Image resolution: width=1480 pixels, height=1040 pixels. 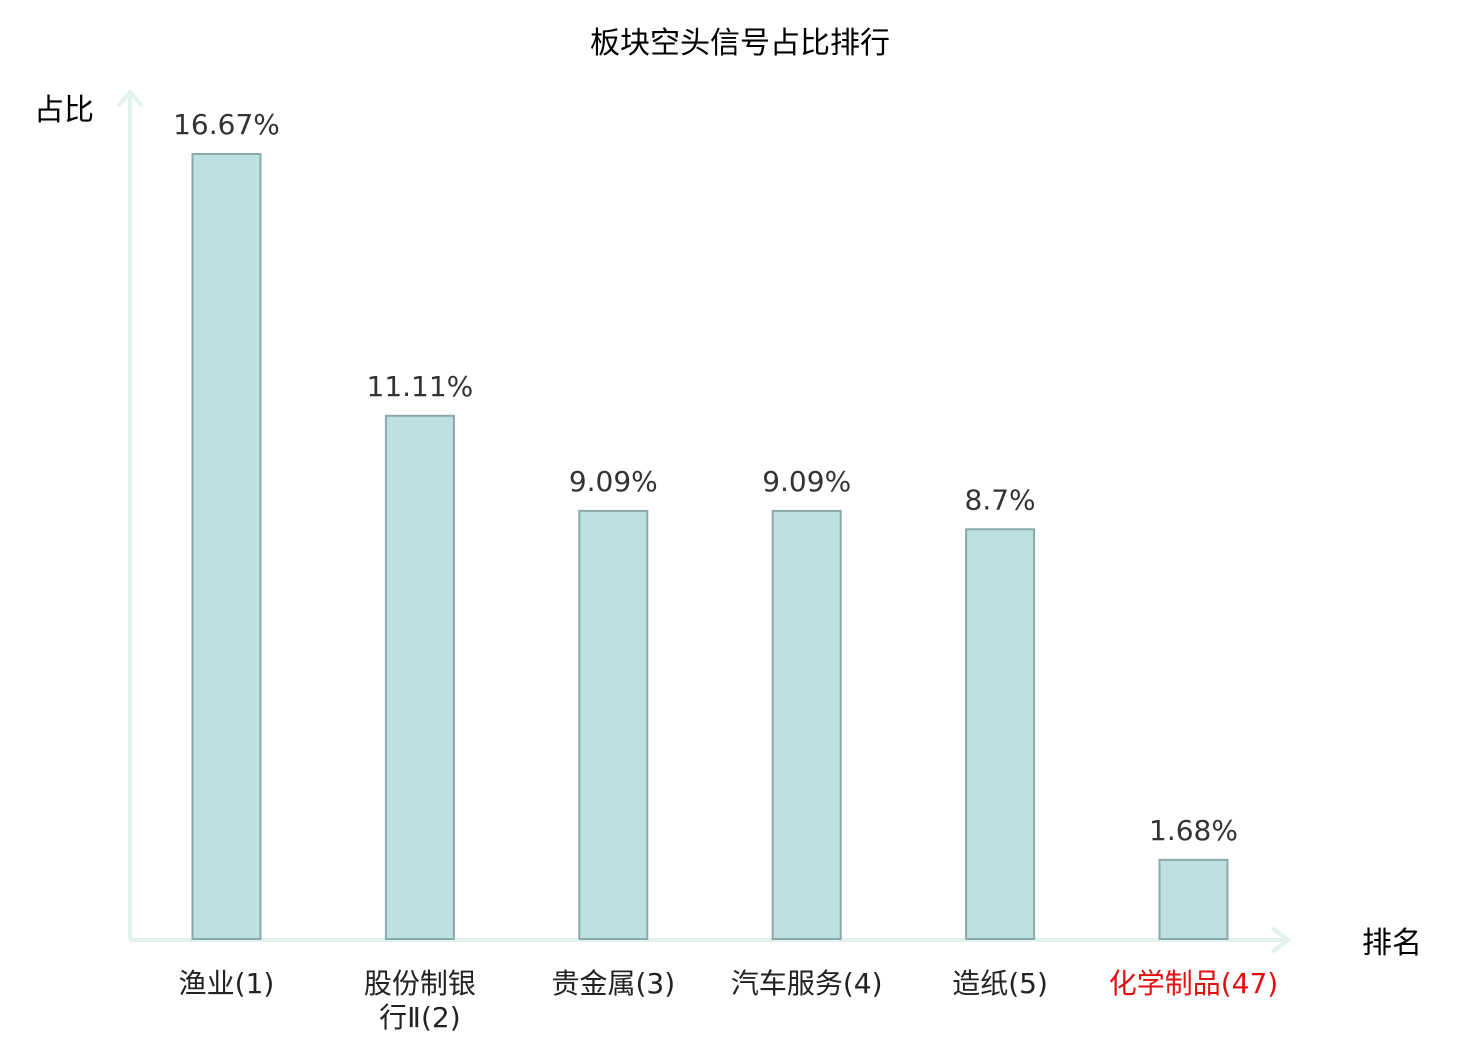 What do you see at coordinates (130, 98) in the screenshot?
I see `y-axis-arrow` at bounding box center [130, 98].